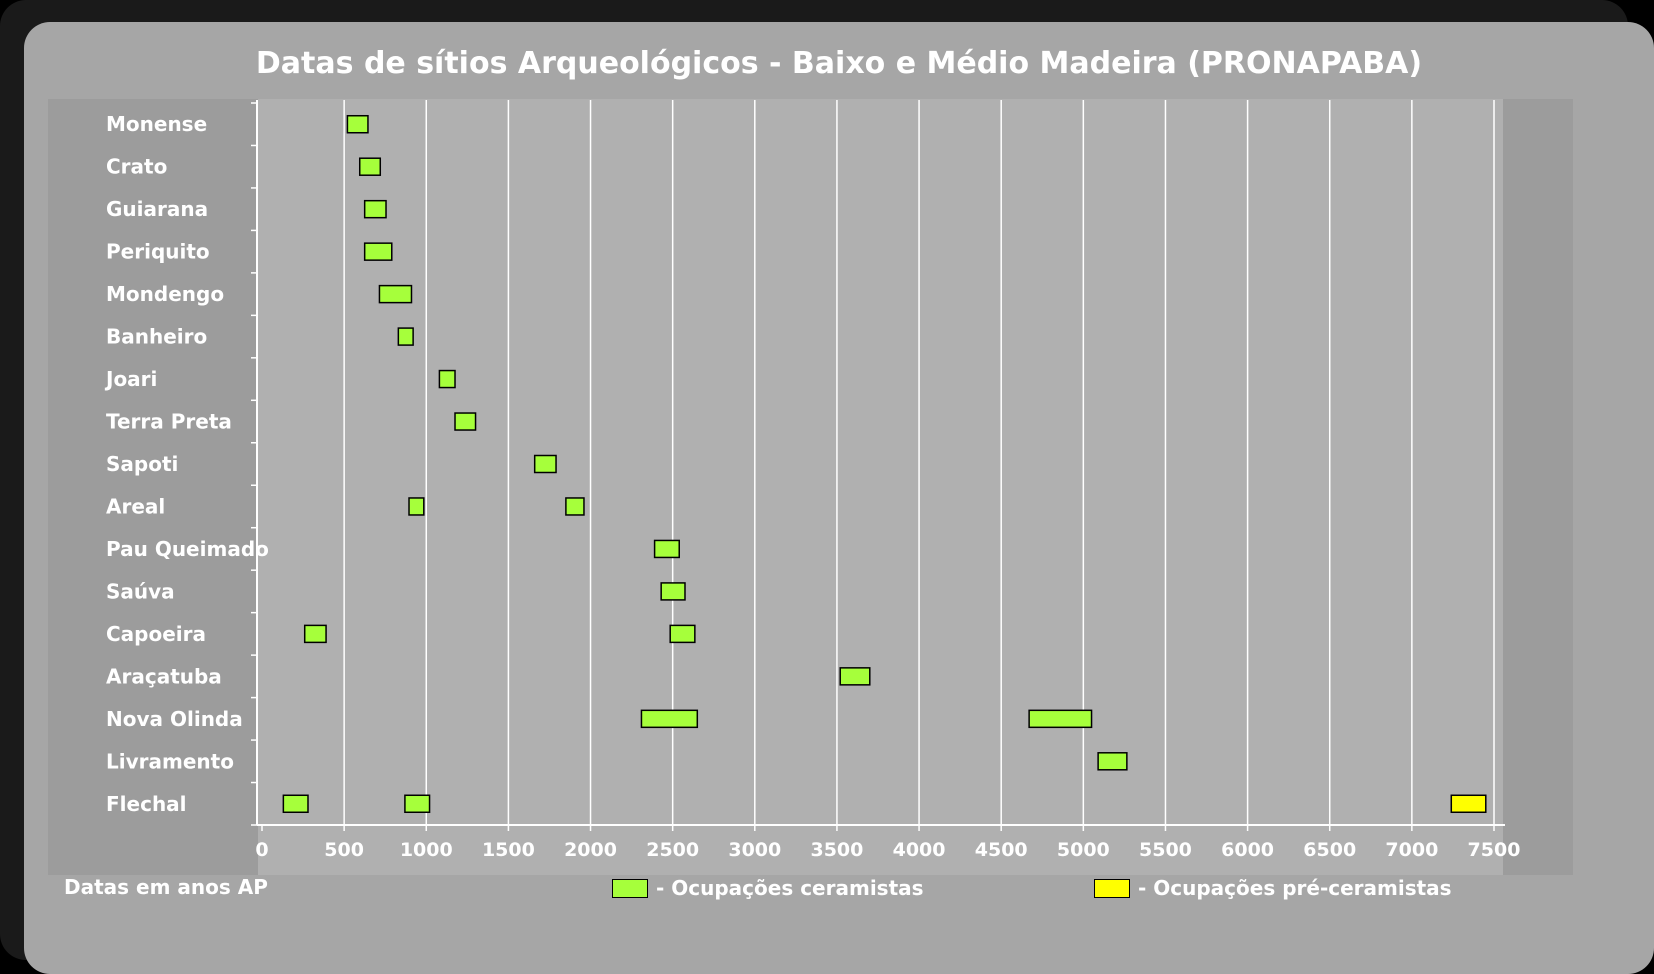 This screenshot has width=1654, height=974. I want to click on x-tick-label-3: 1500, so click(508, 850).